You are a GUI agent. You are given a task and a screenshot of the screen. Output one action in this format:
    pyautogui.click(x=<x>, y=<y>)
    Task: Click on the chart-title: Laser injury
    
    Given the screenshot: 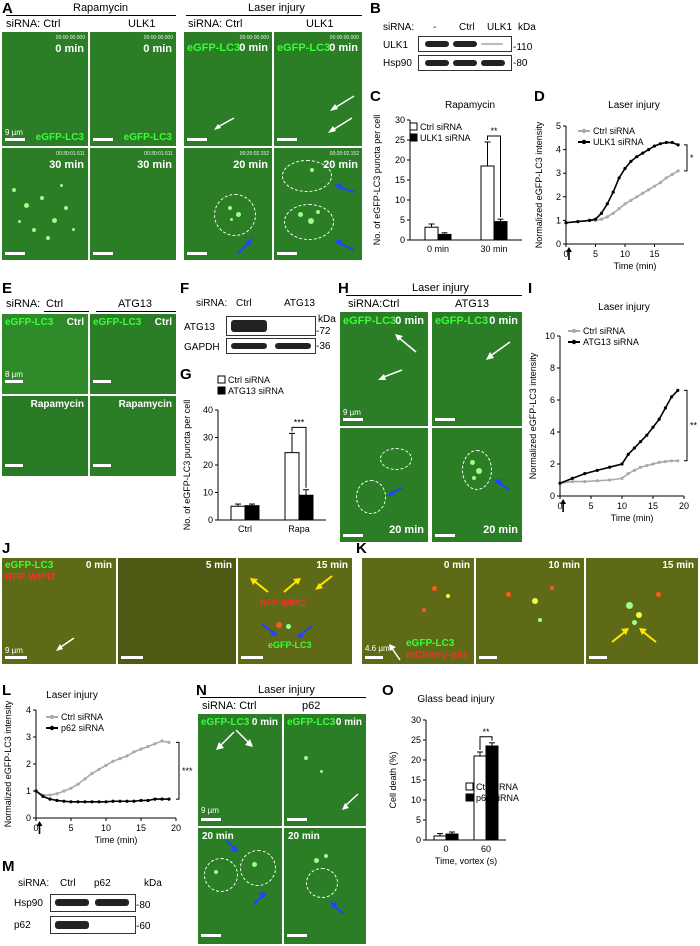 What is the action you would take?
    pyautogui.click(x=72, y=695)
    